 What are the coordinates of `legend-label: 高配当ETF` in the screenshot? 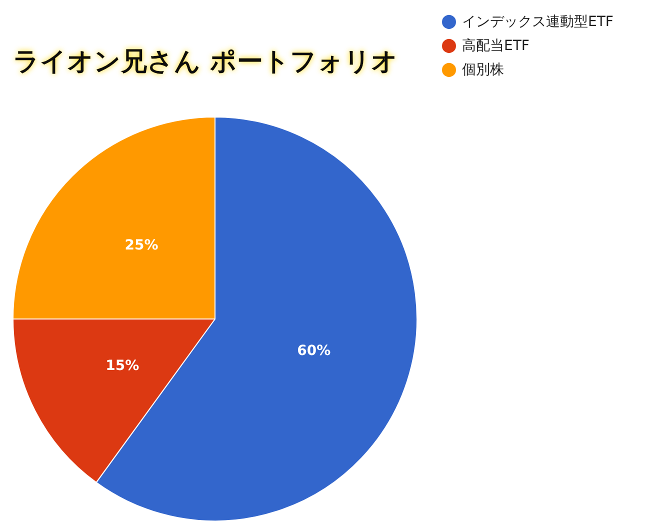 It's located at (496, 46).